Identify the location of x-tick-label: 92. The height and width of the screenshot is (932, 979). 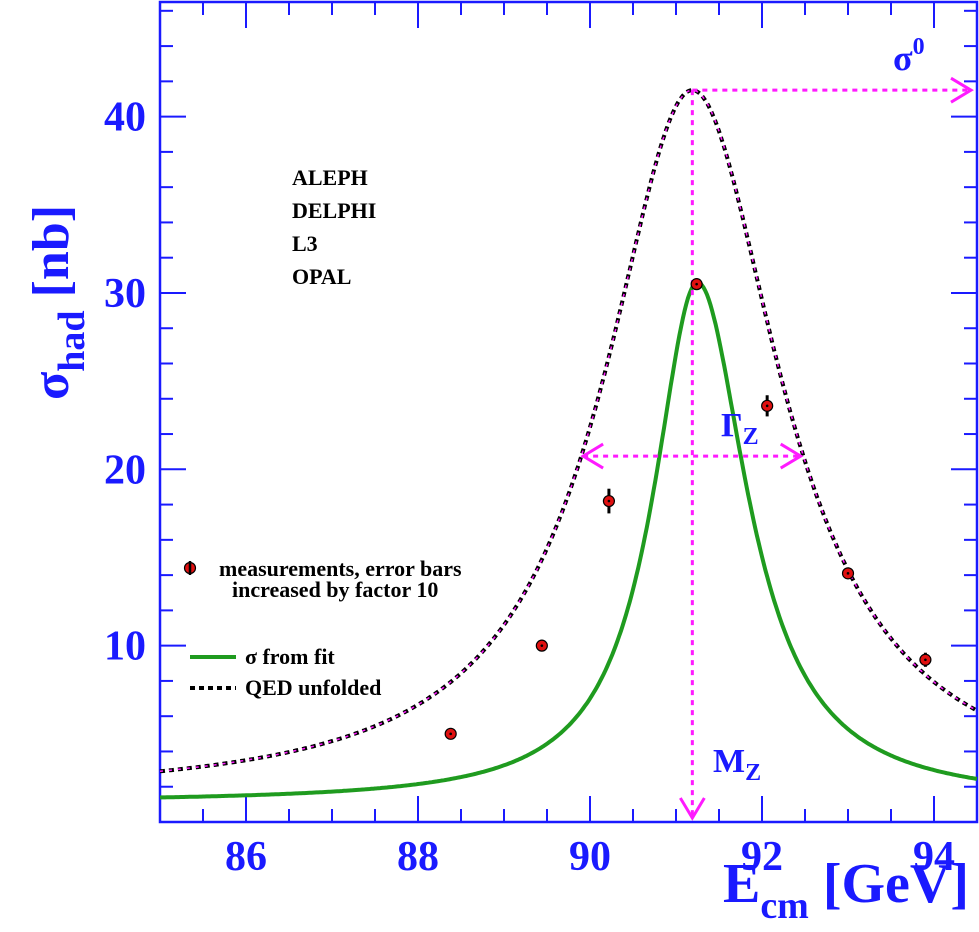
(762, 857).